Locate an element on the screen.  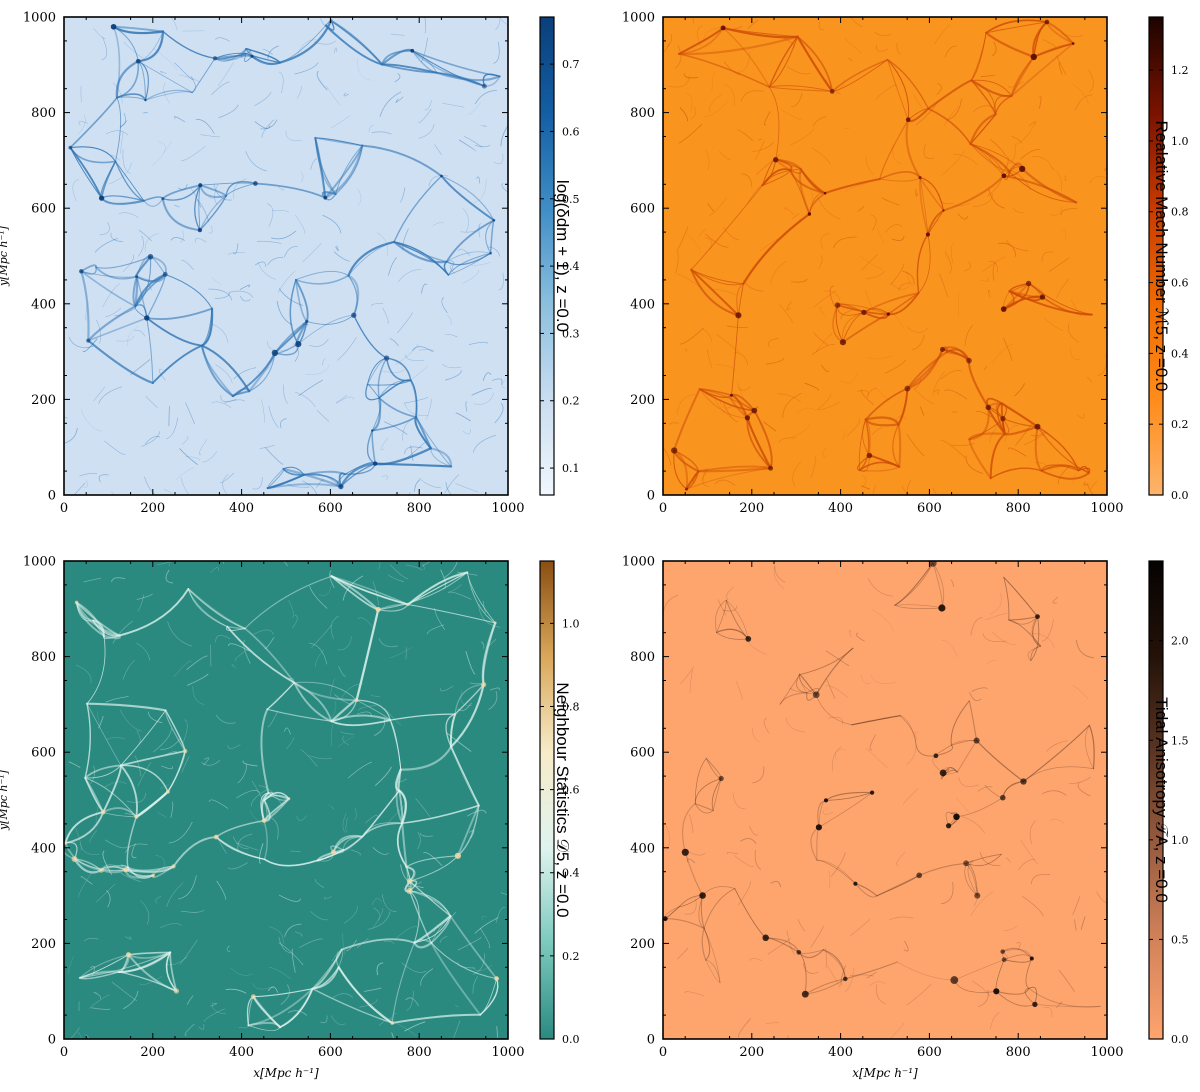
x-axis-label: x[Mpc h⁻¹] is located at coordinates (885, 1073).